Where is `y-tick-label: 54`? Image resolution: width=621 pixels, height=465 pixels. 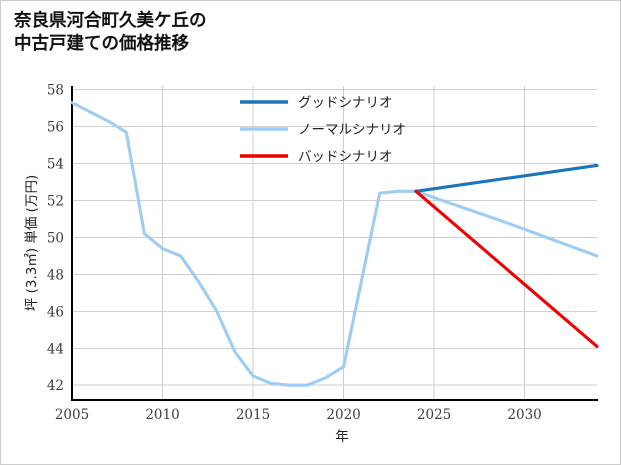
y-tick-label: 54 is located at coordinates (55, 165).